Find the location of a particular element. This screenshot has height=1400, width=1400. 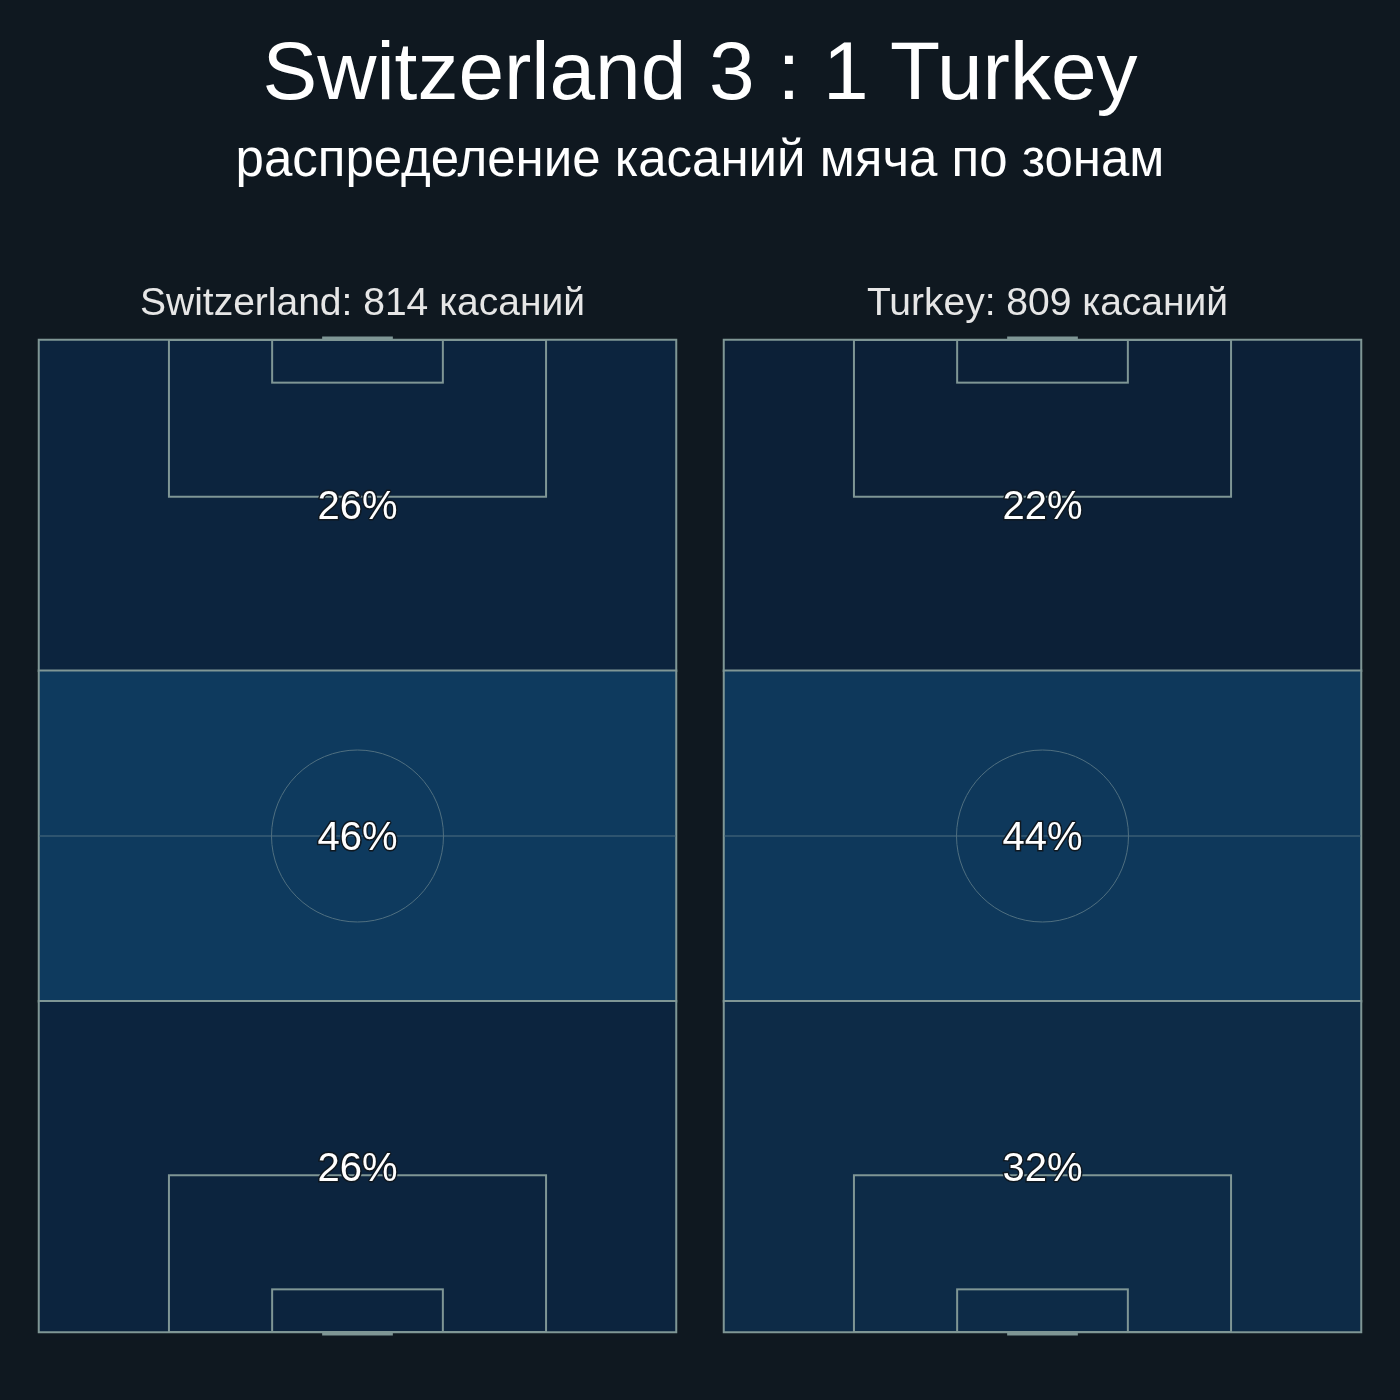

text: Switzerland: 814 касаний is located at coordinates (362, 301).